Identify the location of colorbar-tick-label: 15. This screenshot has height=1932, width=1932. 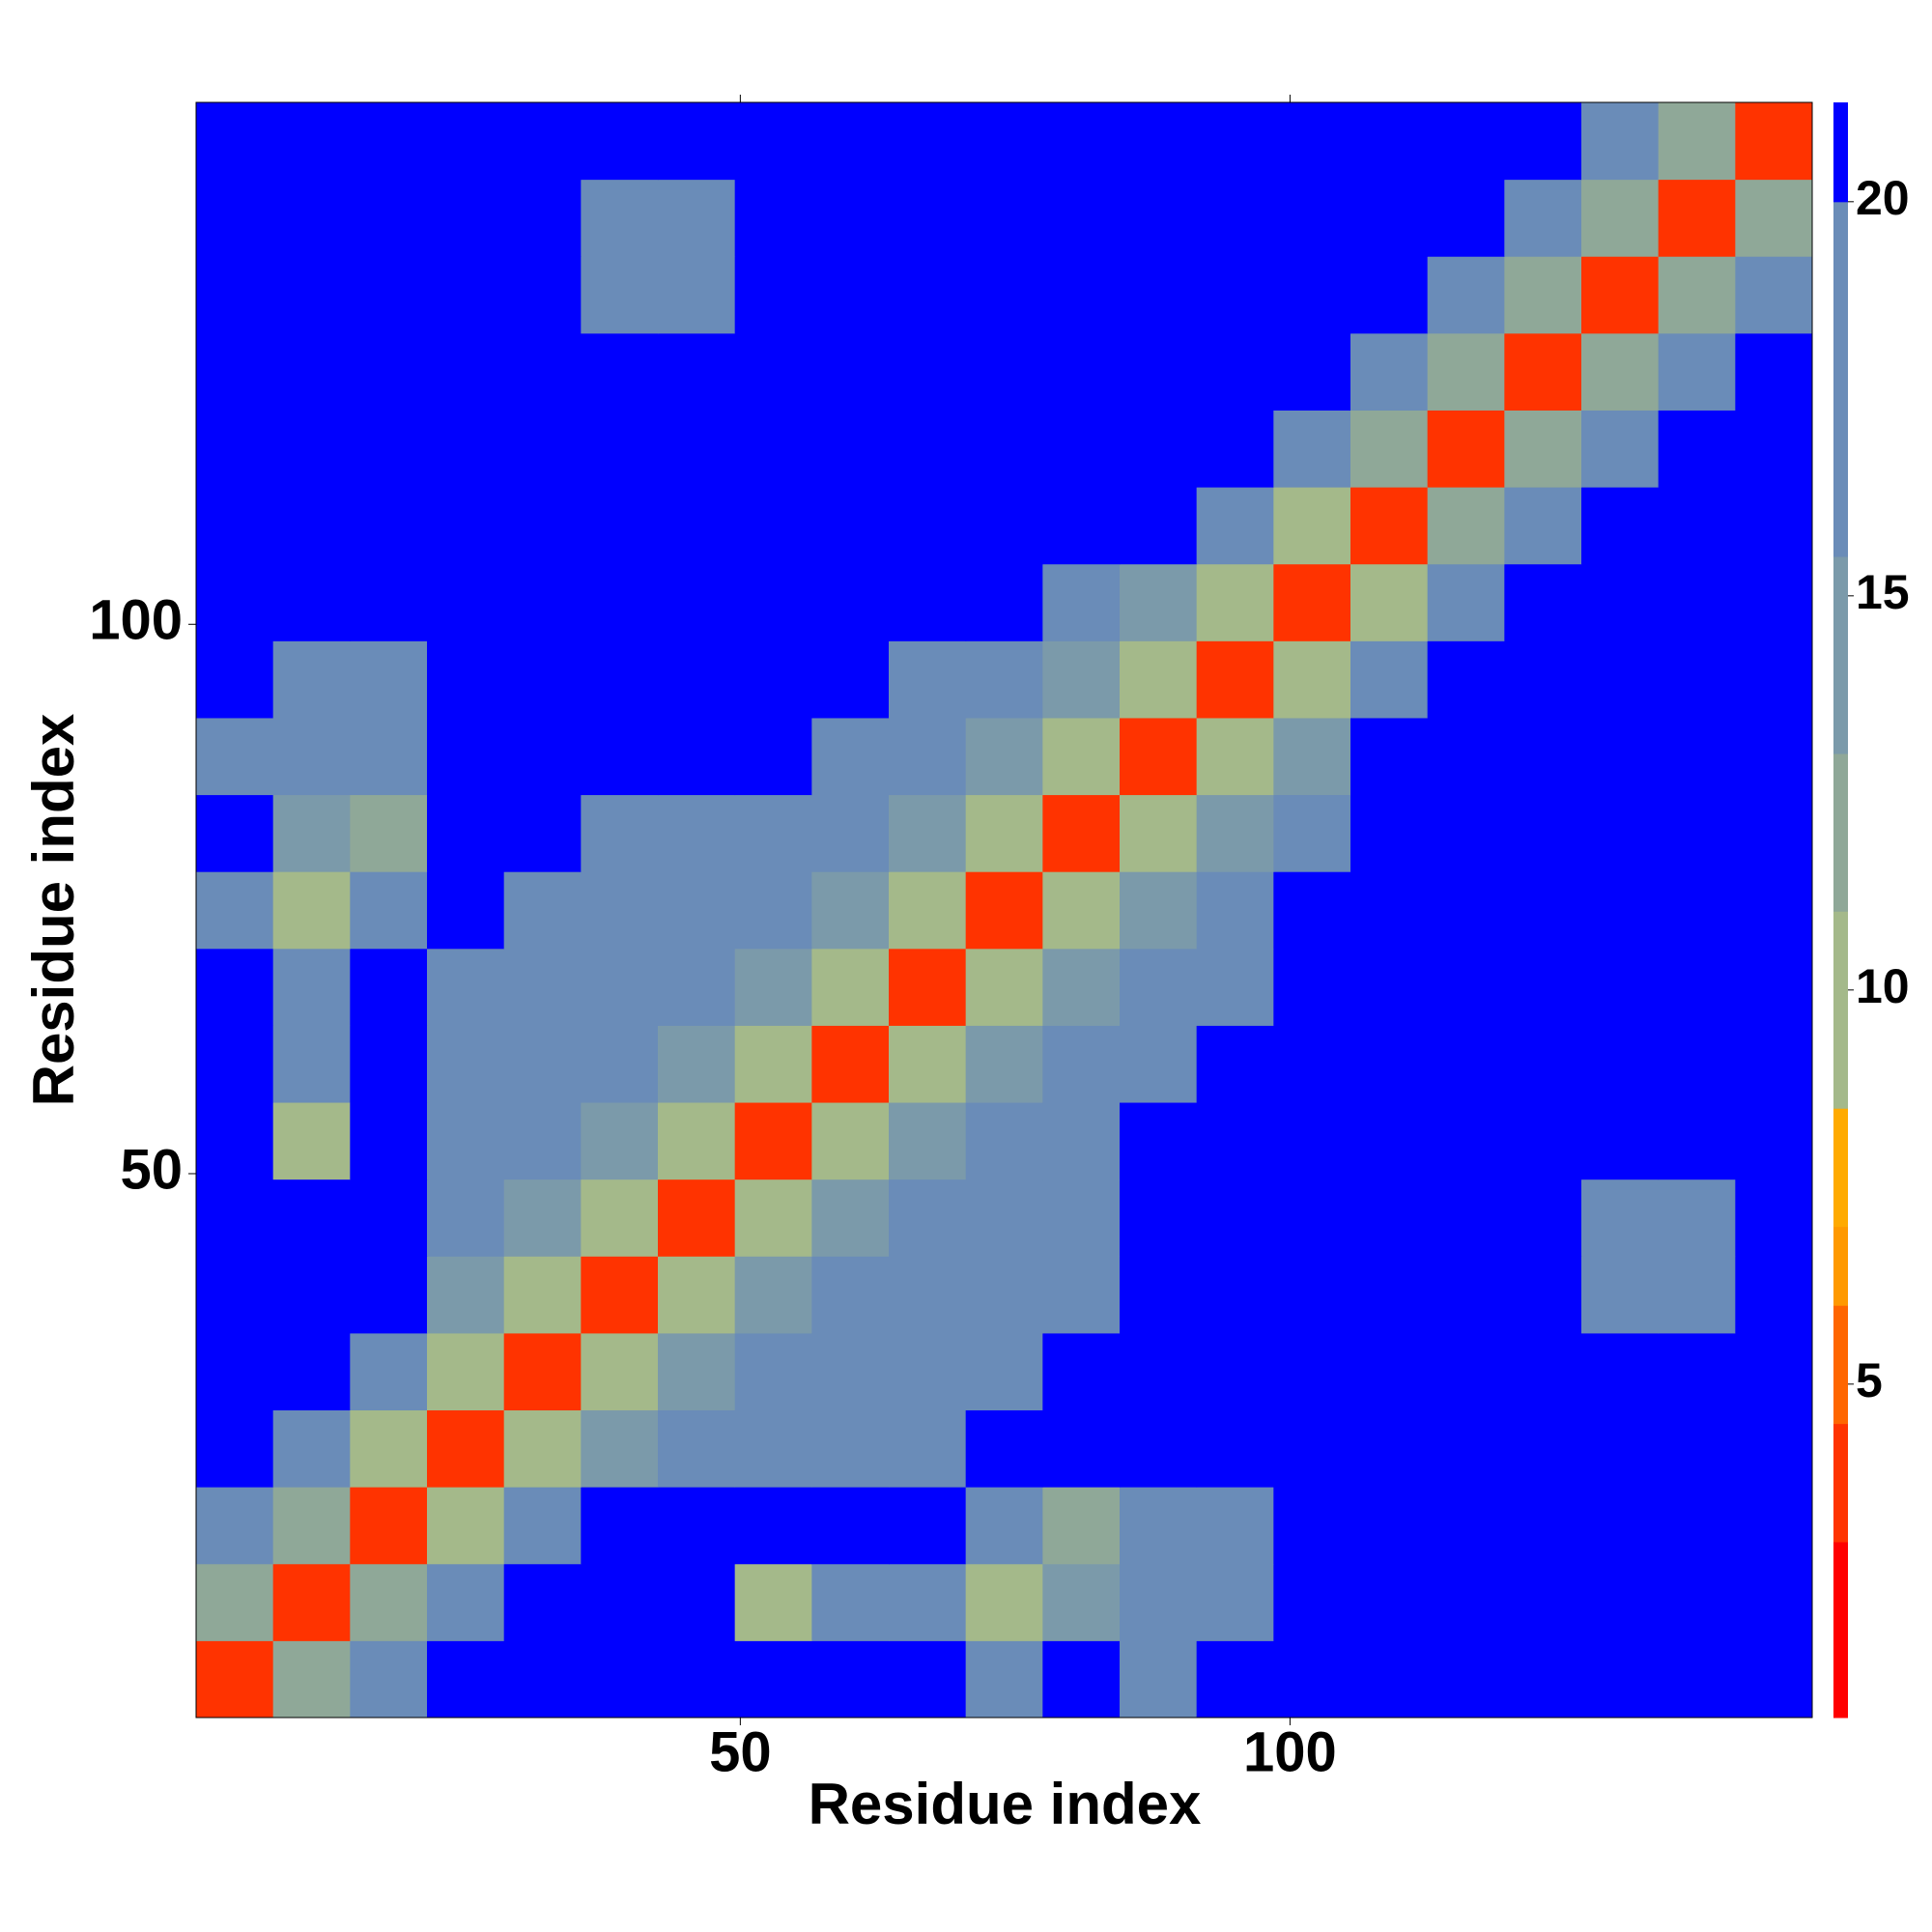
(1883, 592).